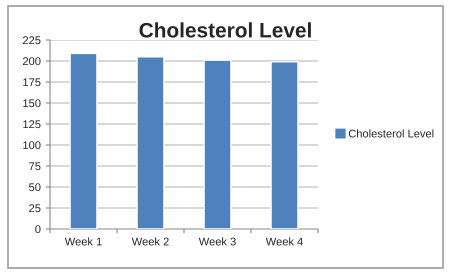 Image resolution: width=451 pixels, height=277 pixels. I want to click on x-tick-label: Week 4, so click(284, 241).